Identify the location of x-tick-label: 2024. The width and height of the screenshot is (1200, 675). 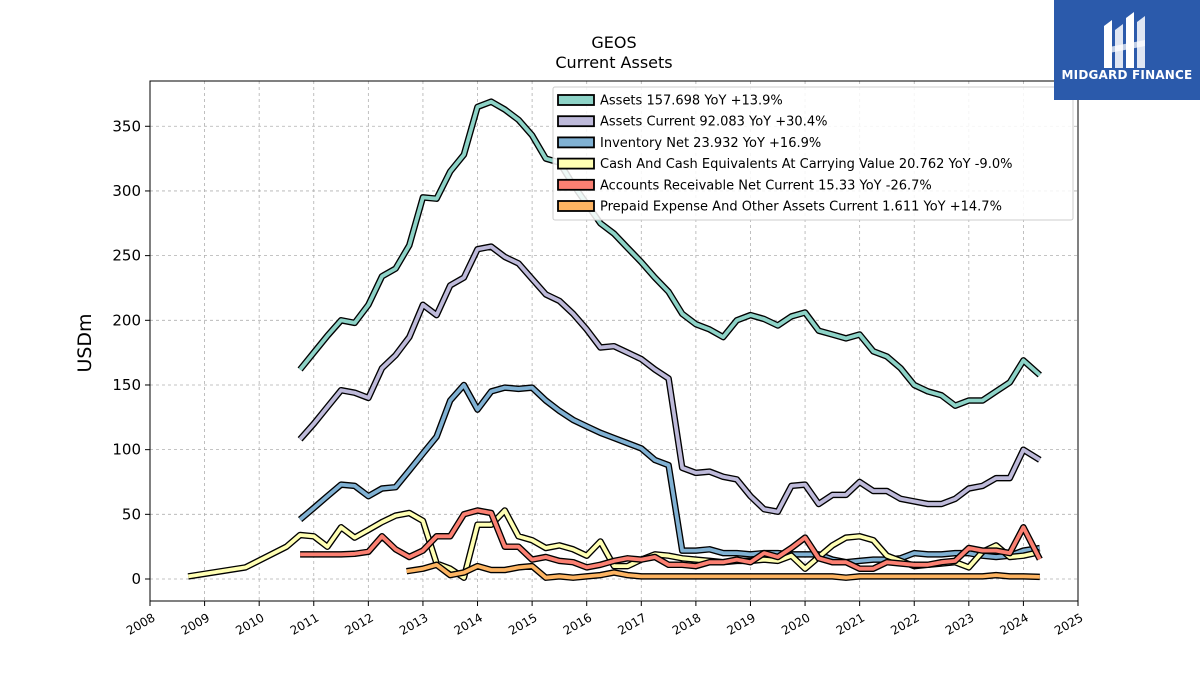
(1013, 623).